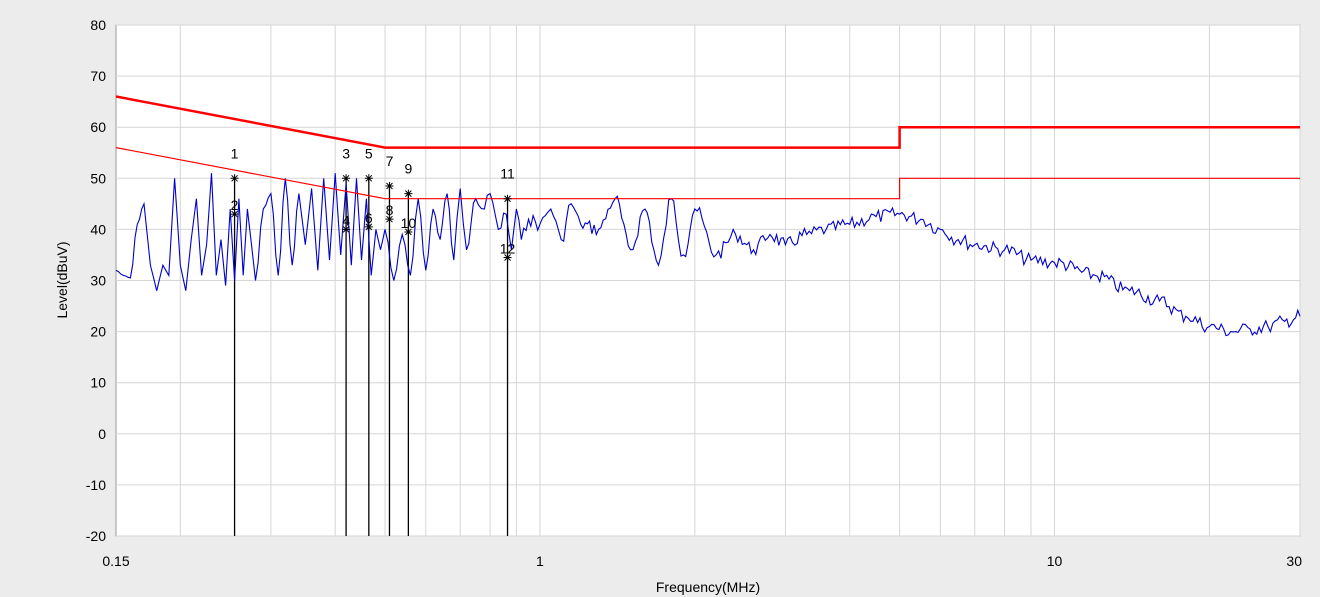  What do you see at coordinates (369, 218) in the screenshot?
I see `marker-label: 6` at bounding box center [369, 218].